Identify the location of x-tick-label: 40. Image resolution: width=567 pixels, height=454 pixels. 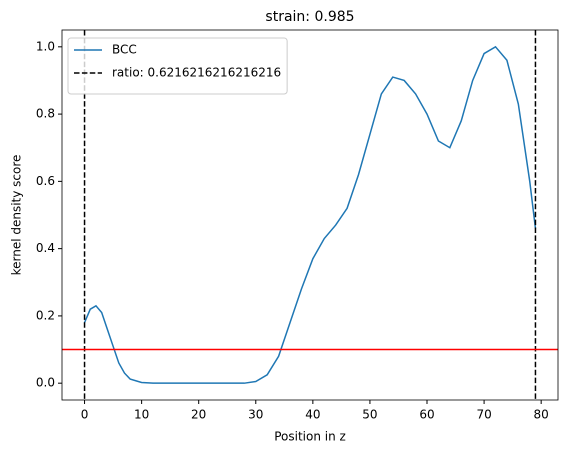
(312, 415).